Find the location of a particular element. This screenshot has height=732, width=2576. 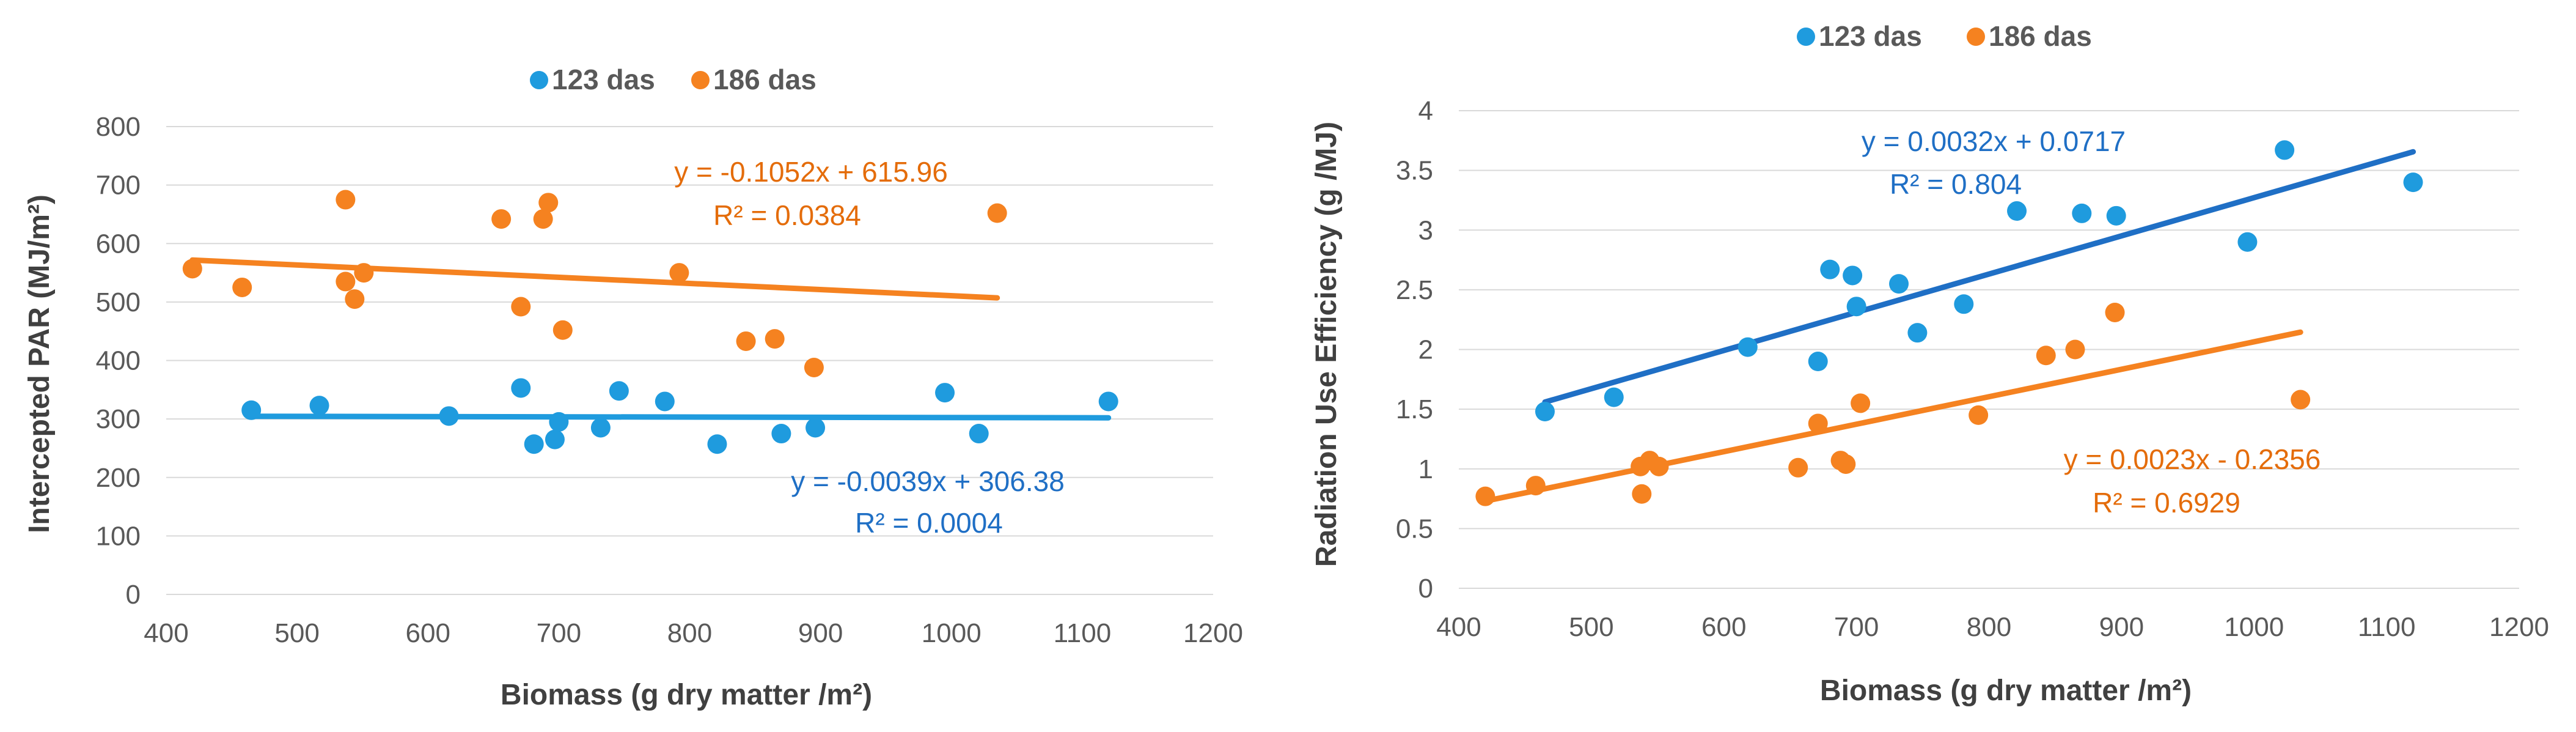

data-points is located at coordinates (650, 322).